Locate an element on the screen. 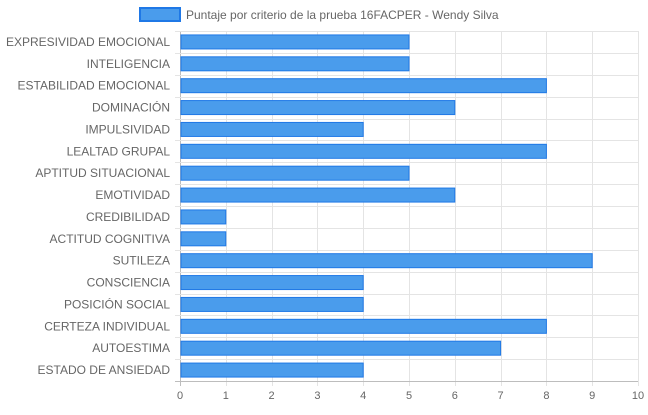 This screenshot has width=648, height=415. x-tick-label: 9 is located at coordinates (592, 396).